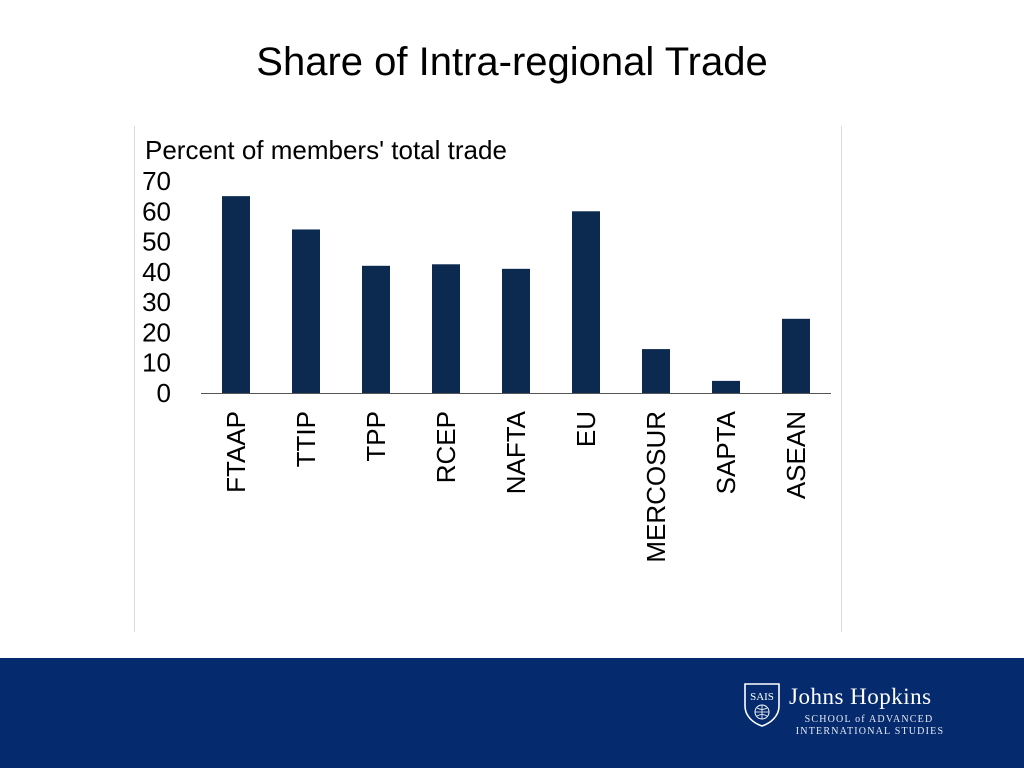  What do you see at coordinates (156, 181) in the screenshot?
I see `y-tick-label: 70` at bounding box center [156, 181].